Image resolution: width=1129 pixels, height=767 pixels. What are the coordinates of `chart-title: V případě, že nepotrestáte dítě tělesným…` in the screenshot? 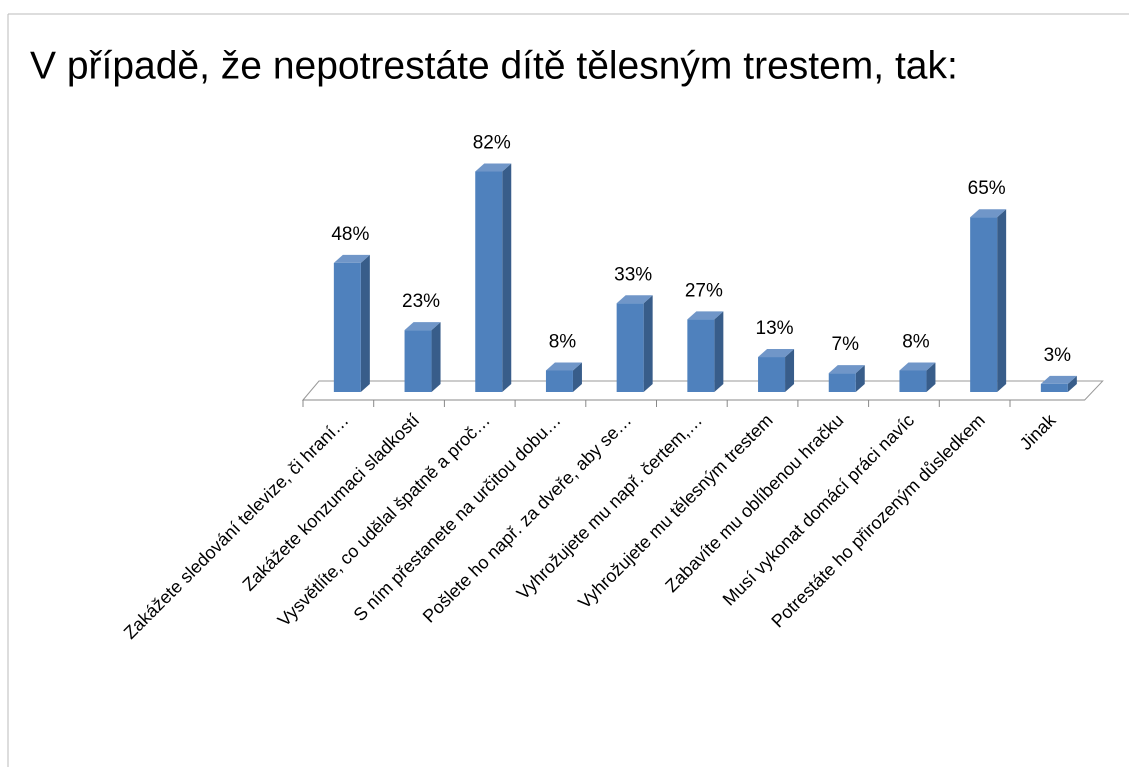 It's located at (494, 65).